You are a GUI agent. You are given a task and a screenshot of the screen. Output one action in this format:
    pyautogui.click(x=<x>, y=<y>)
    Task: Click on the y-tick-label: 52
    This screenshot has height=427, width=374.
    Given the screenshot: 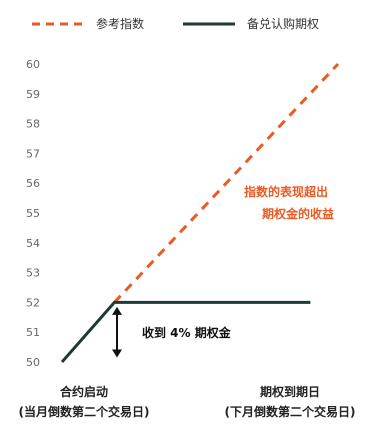 What is the action you would take?
    pyautogui.click(x=33, y=302)
    